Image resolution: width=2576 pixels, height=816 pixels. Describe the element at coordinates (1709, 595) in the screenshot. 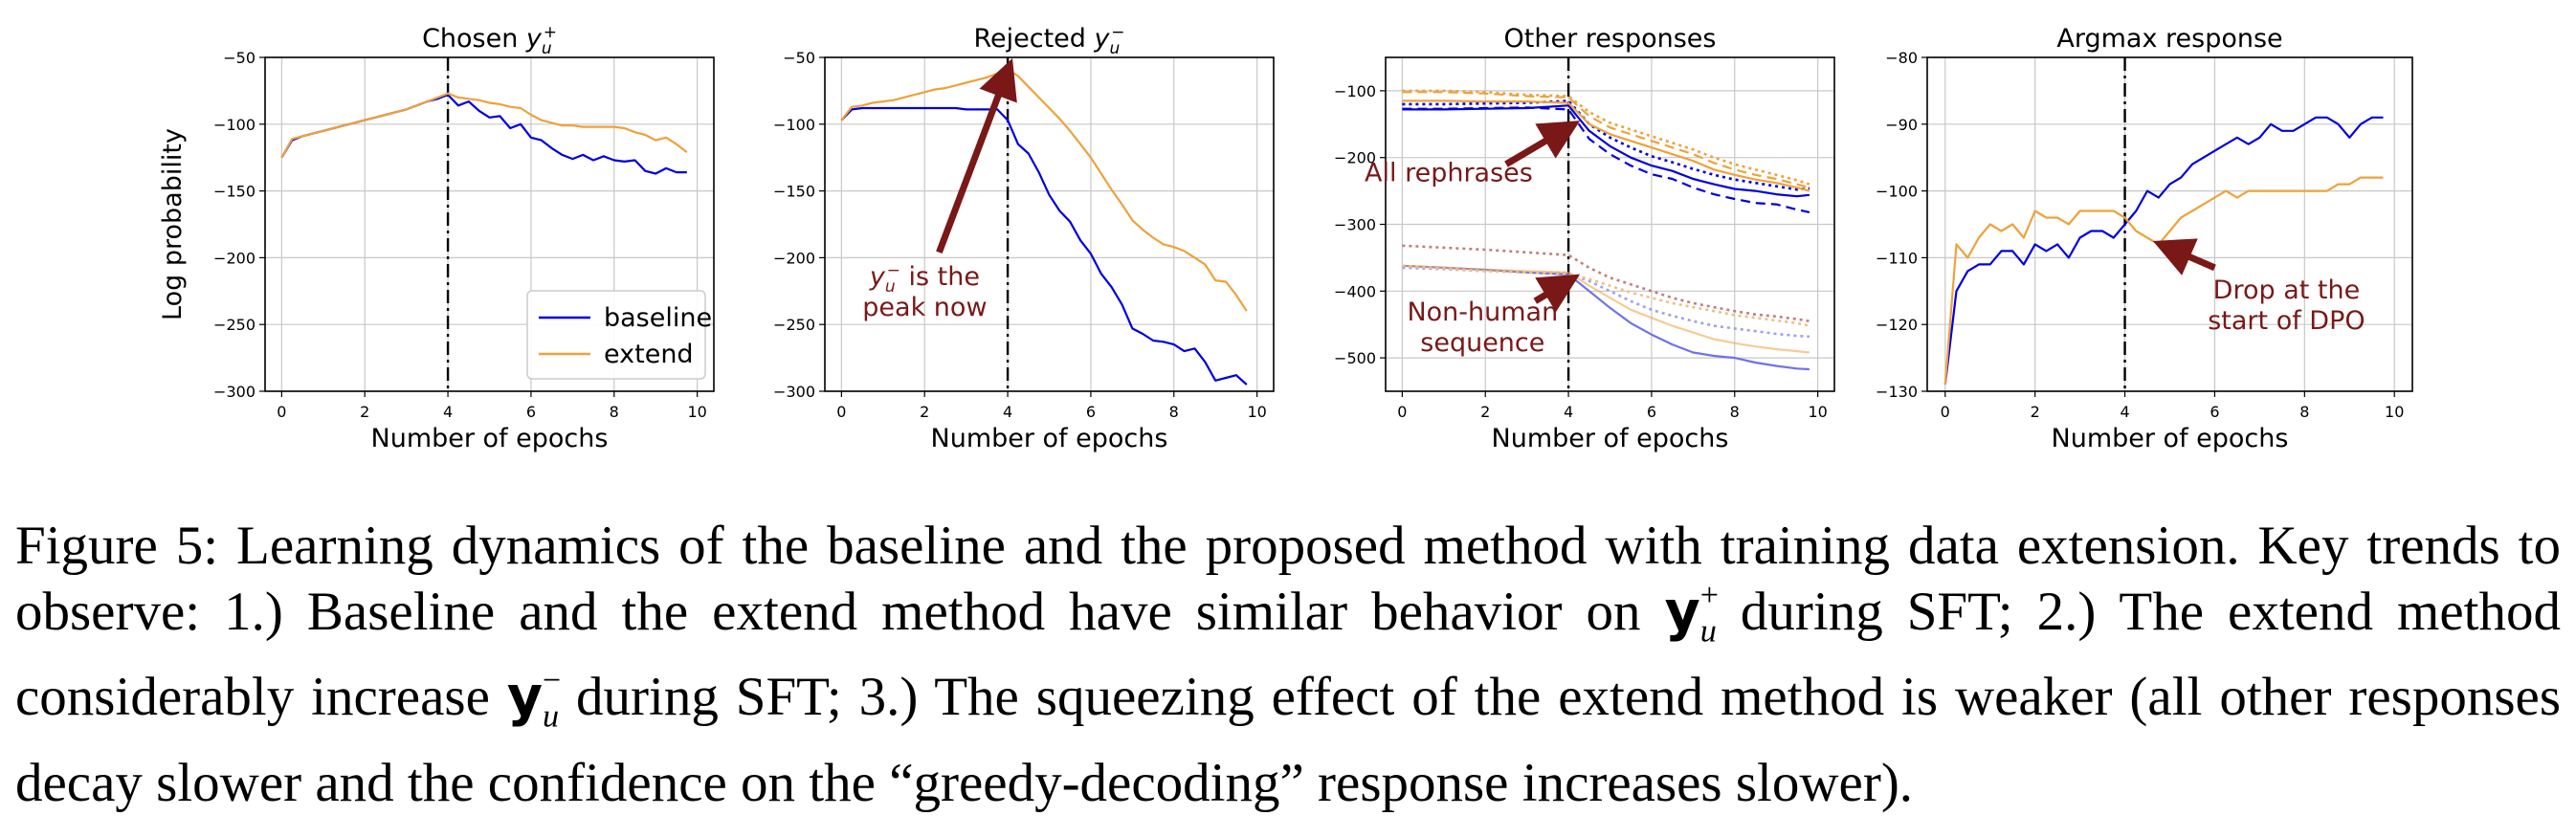

I see `caption-var-y-plus-sup: +` at that location.